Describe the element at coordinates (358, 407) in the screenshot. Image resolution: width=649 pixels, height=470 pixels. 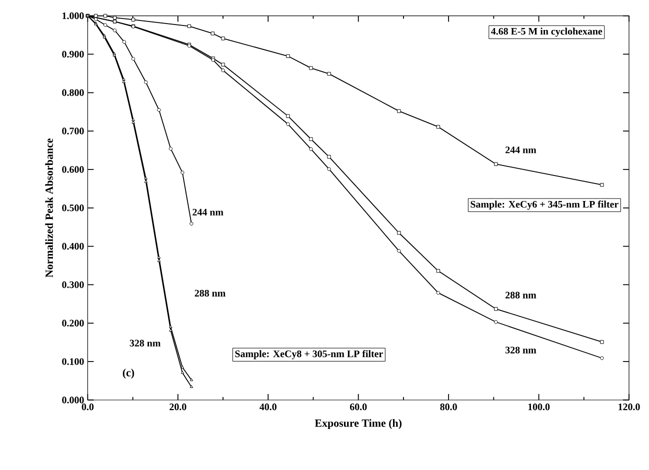
I see `x-tick-label: 60.0` at that location.